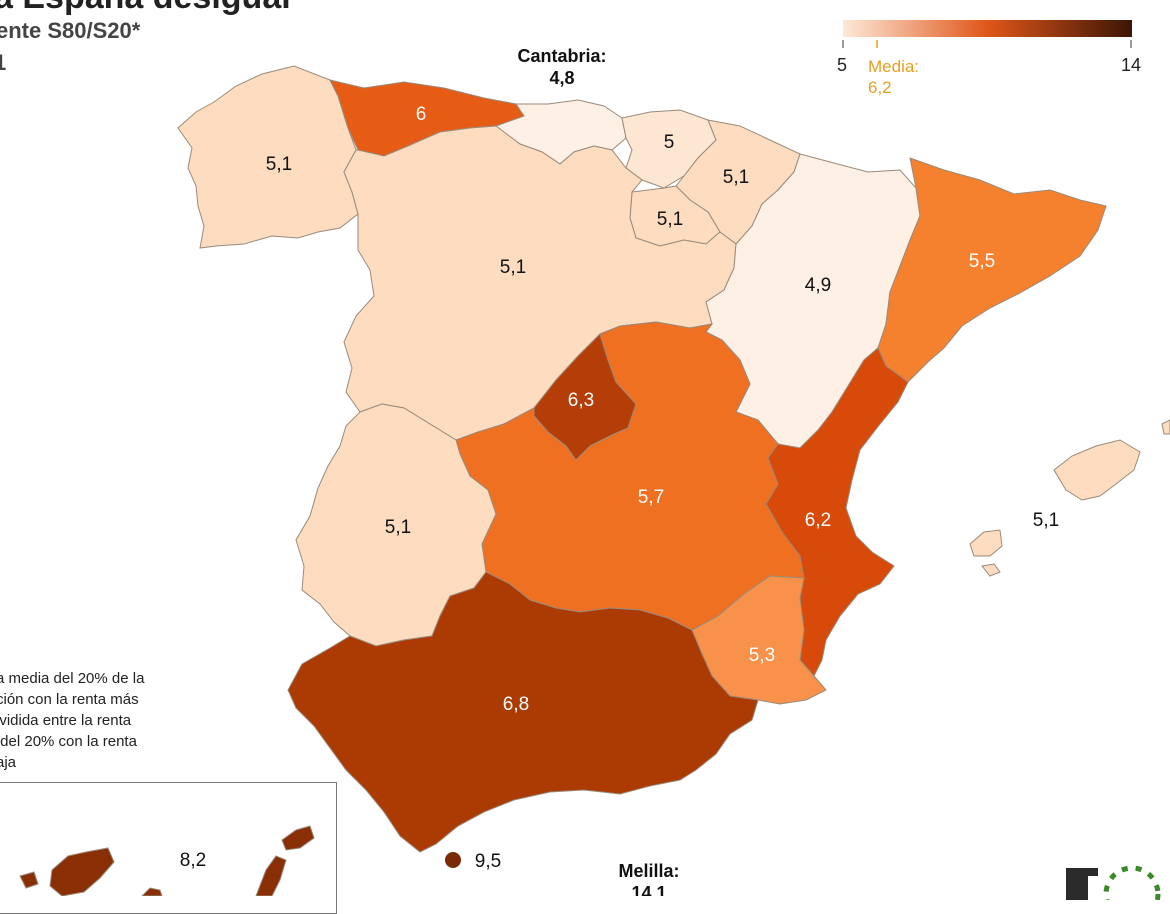 This screenshot has height=914, width=1170. Describe the element at coordinates (986, 543) in the screenshot. I see `region-baleares-ibiza` at that location.